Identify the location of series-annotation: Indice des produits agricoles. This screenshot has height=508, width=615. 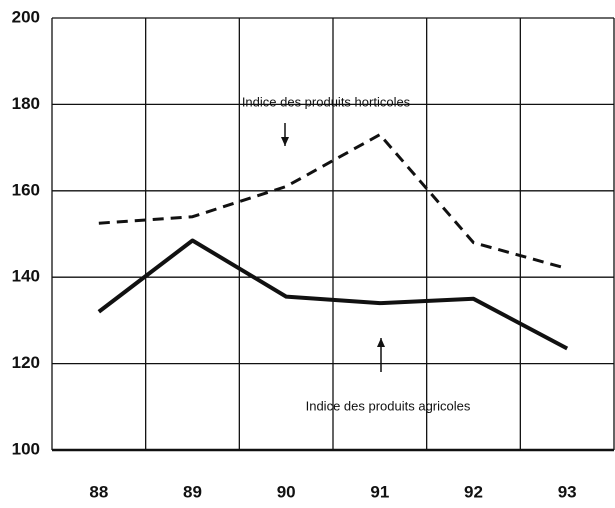
(388, 405).